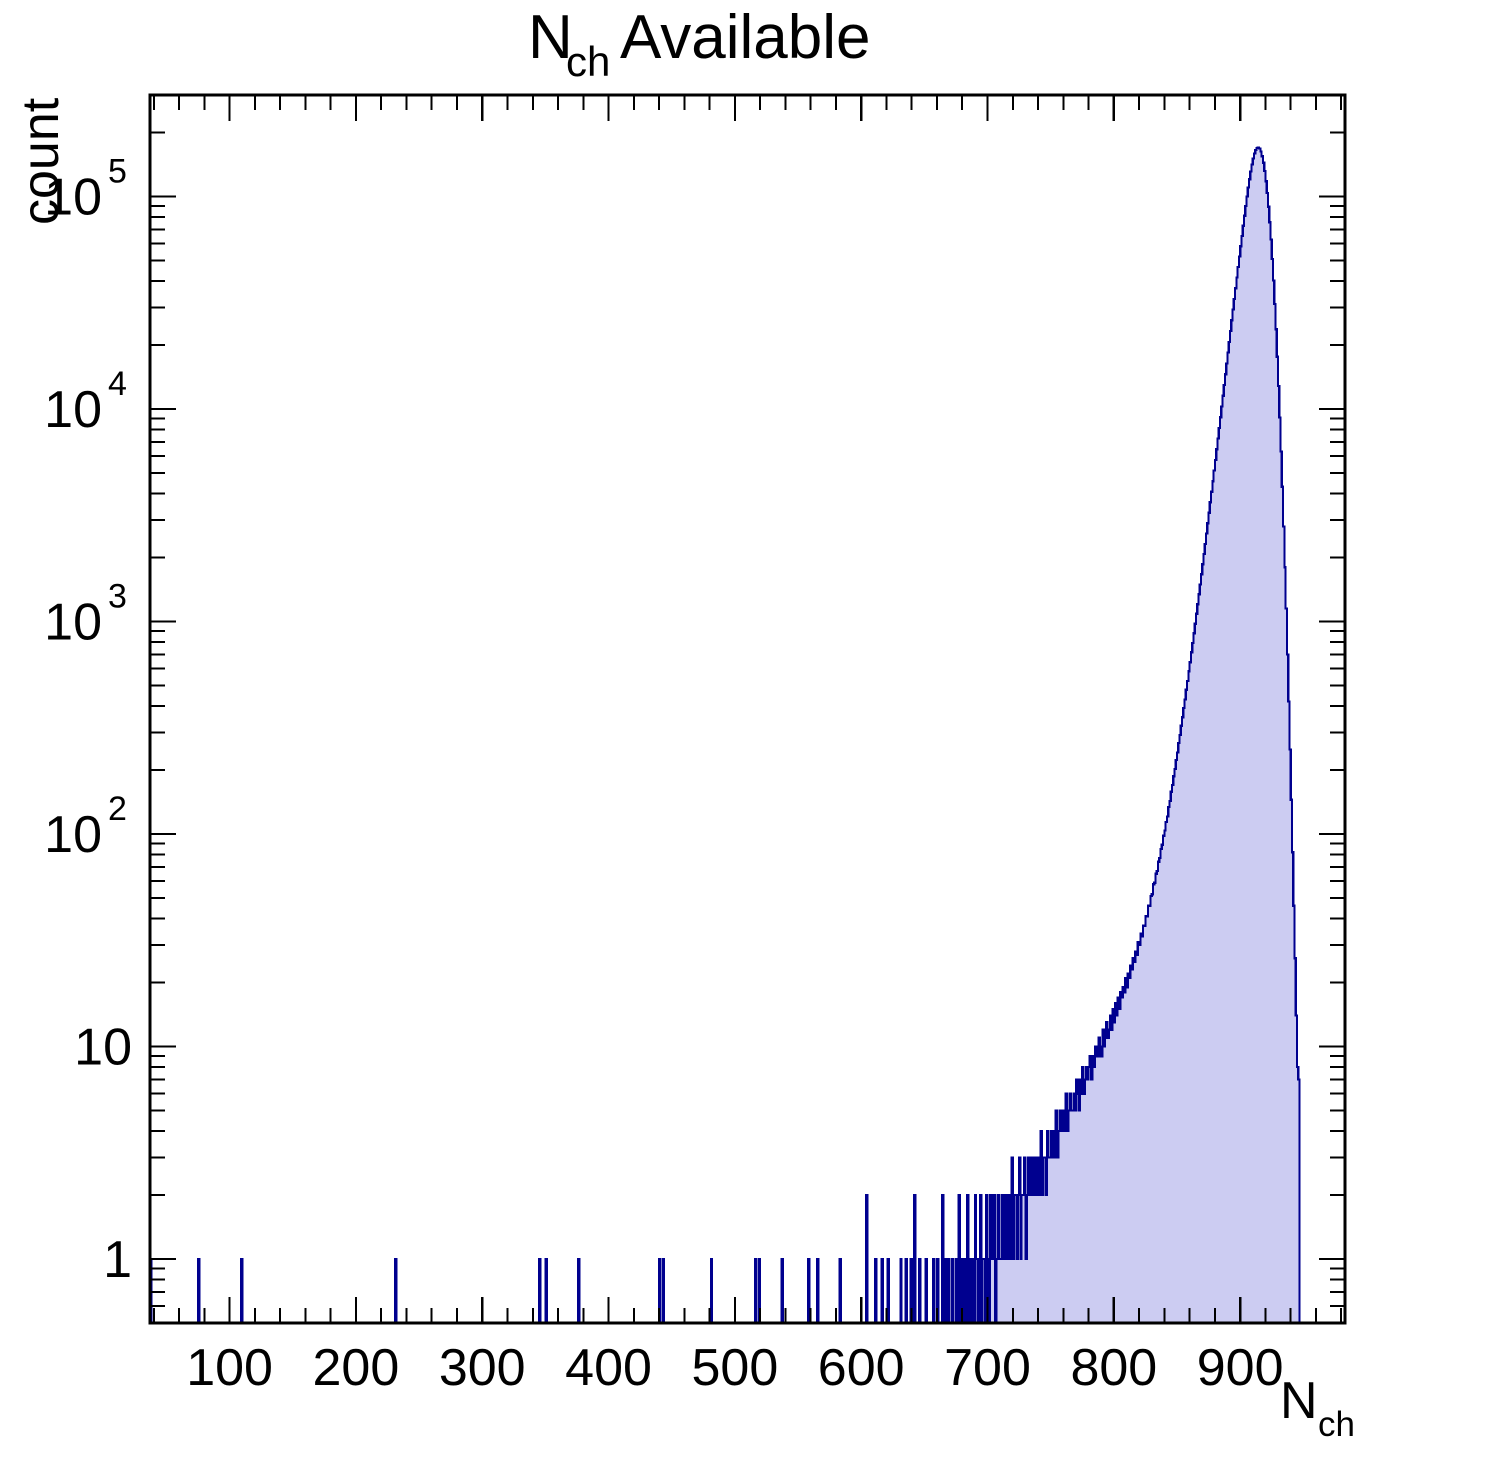 This screenshot has width=1496, height=1472. I want to click on x-tick-label: 600, so click(861, 1368).